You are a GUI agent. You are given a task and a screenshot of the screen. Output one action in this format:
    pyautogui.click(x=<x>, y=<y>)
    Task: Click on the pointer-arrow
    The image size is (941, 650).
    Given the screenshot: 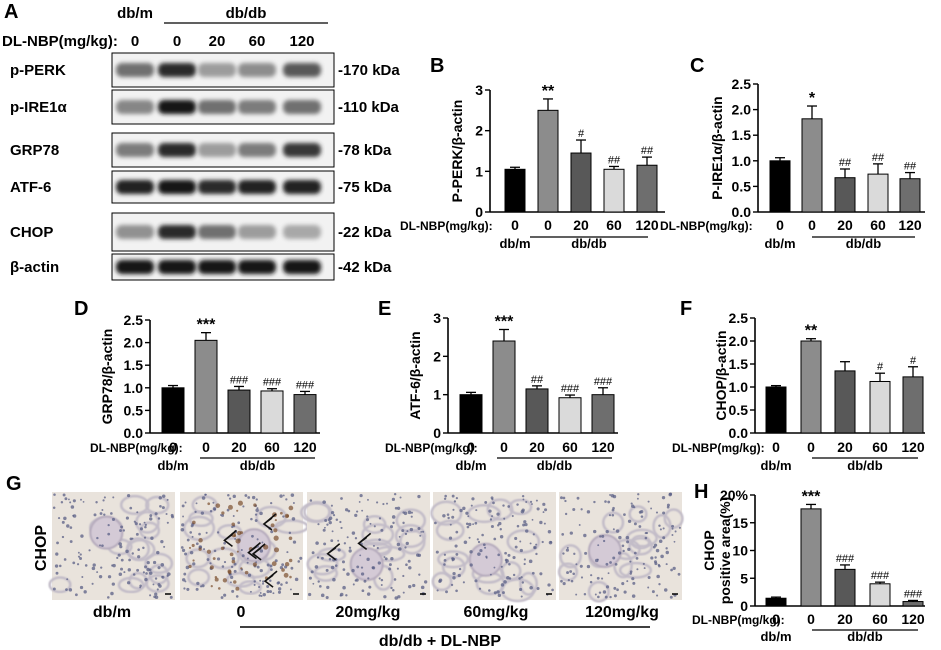 What is the action you would take?
    pyautogui.click(x=254, y=551)
    